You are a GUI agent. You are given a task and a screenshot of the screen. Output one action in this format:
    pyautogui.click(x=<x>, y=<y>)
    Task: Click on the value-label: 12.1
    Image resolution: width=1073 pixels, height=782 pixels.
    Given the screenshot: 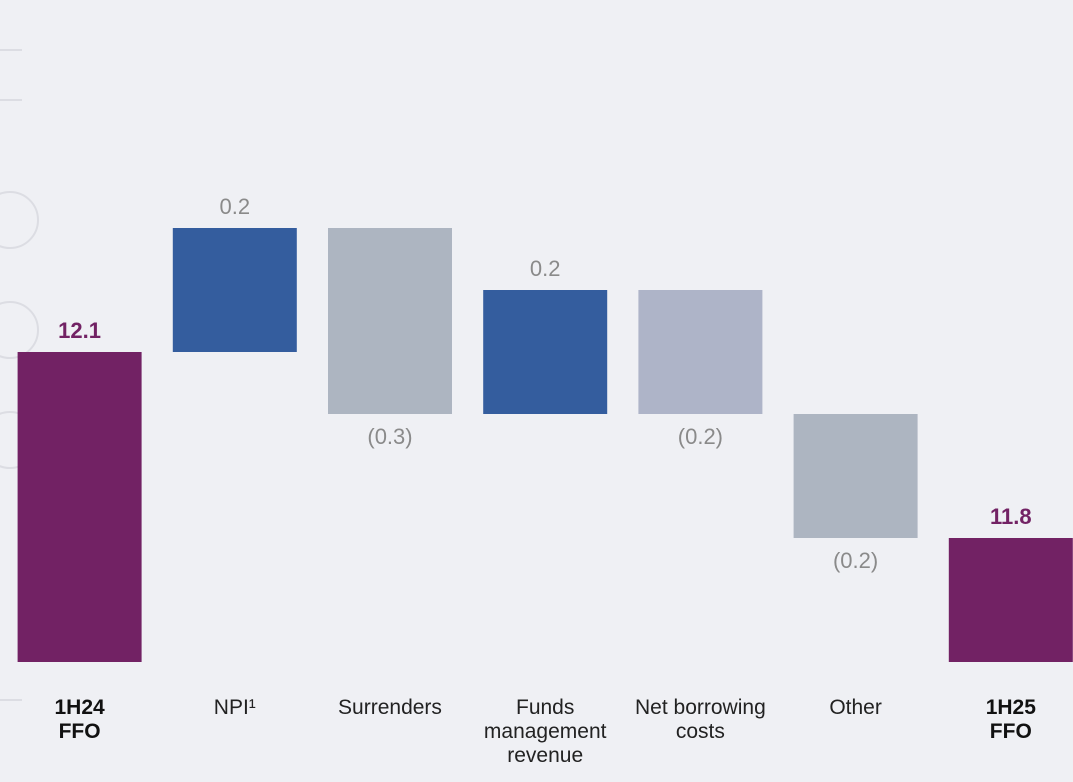 What is the action you would take?
    pyautogui.click(x=79, y=330)
    